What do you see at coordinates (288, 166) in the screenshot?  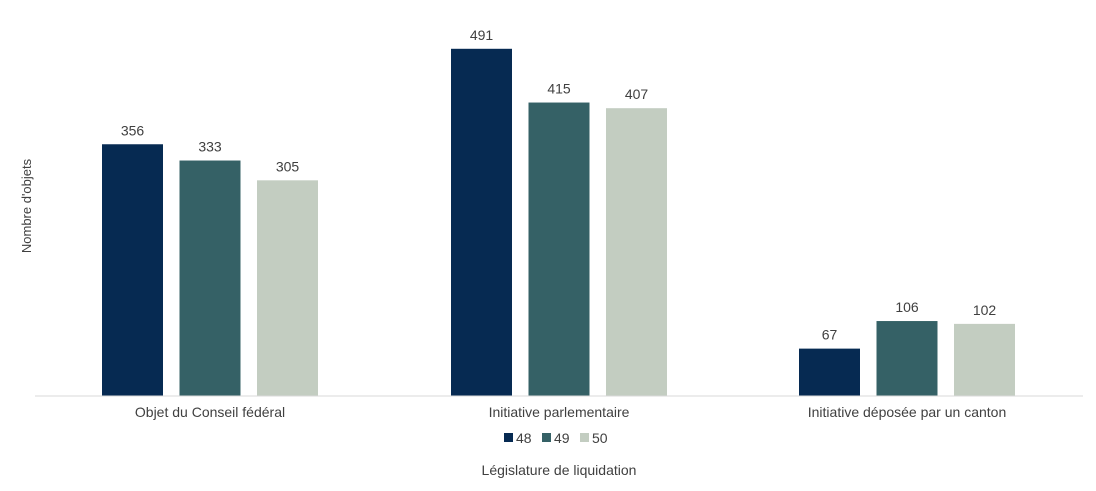 I see `data-label-50-cat0: 305` at bounding box center [288, 166].